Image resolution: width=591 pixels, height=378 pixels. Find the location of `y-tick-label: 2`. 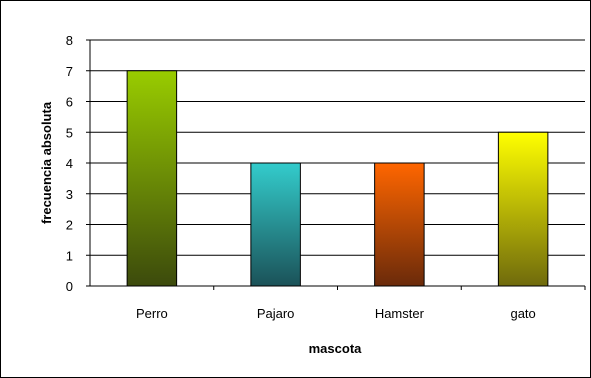

y-tick-label: 2 is located at coordinates (69, 225).